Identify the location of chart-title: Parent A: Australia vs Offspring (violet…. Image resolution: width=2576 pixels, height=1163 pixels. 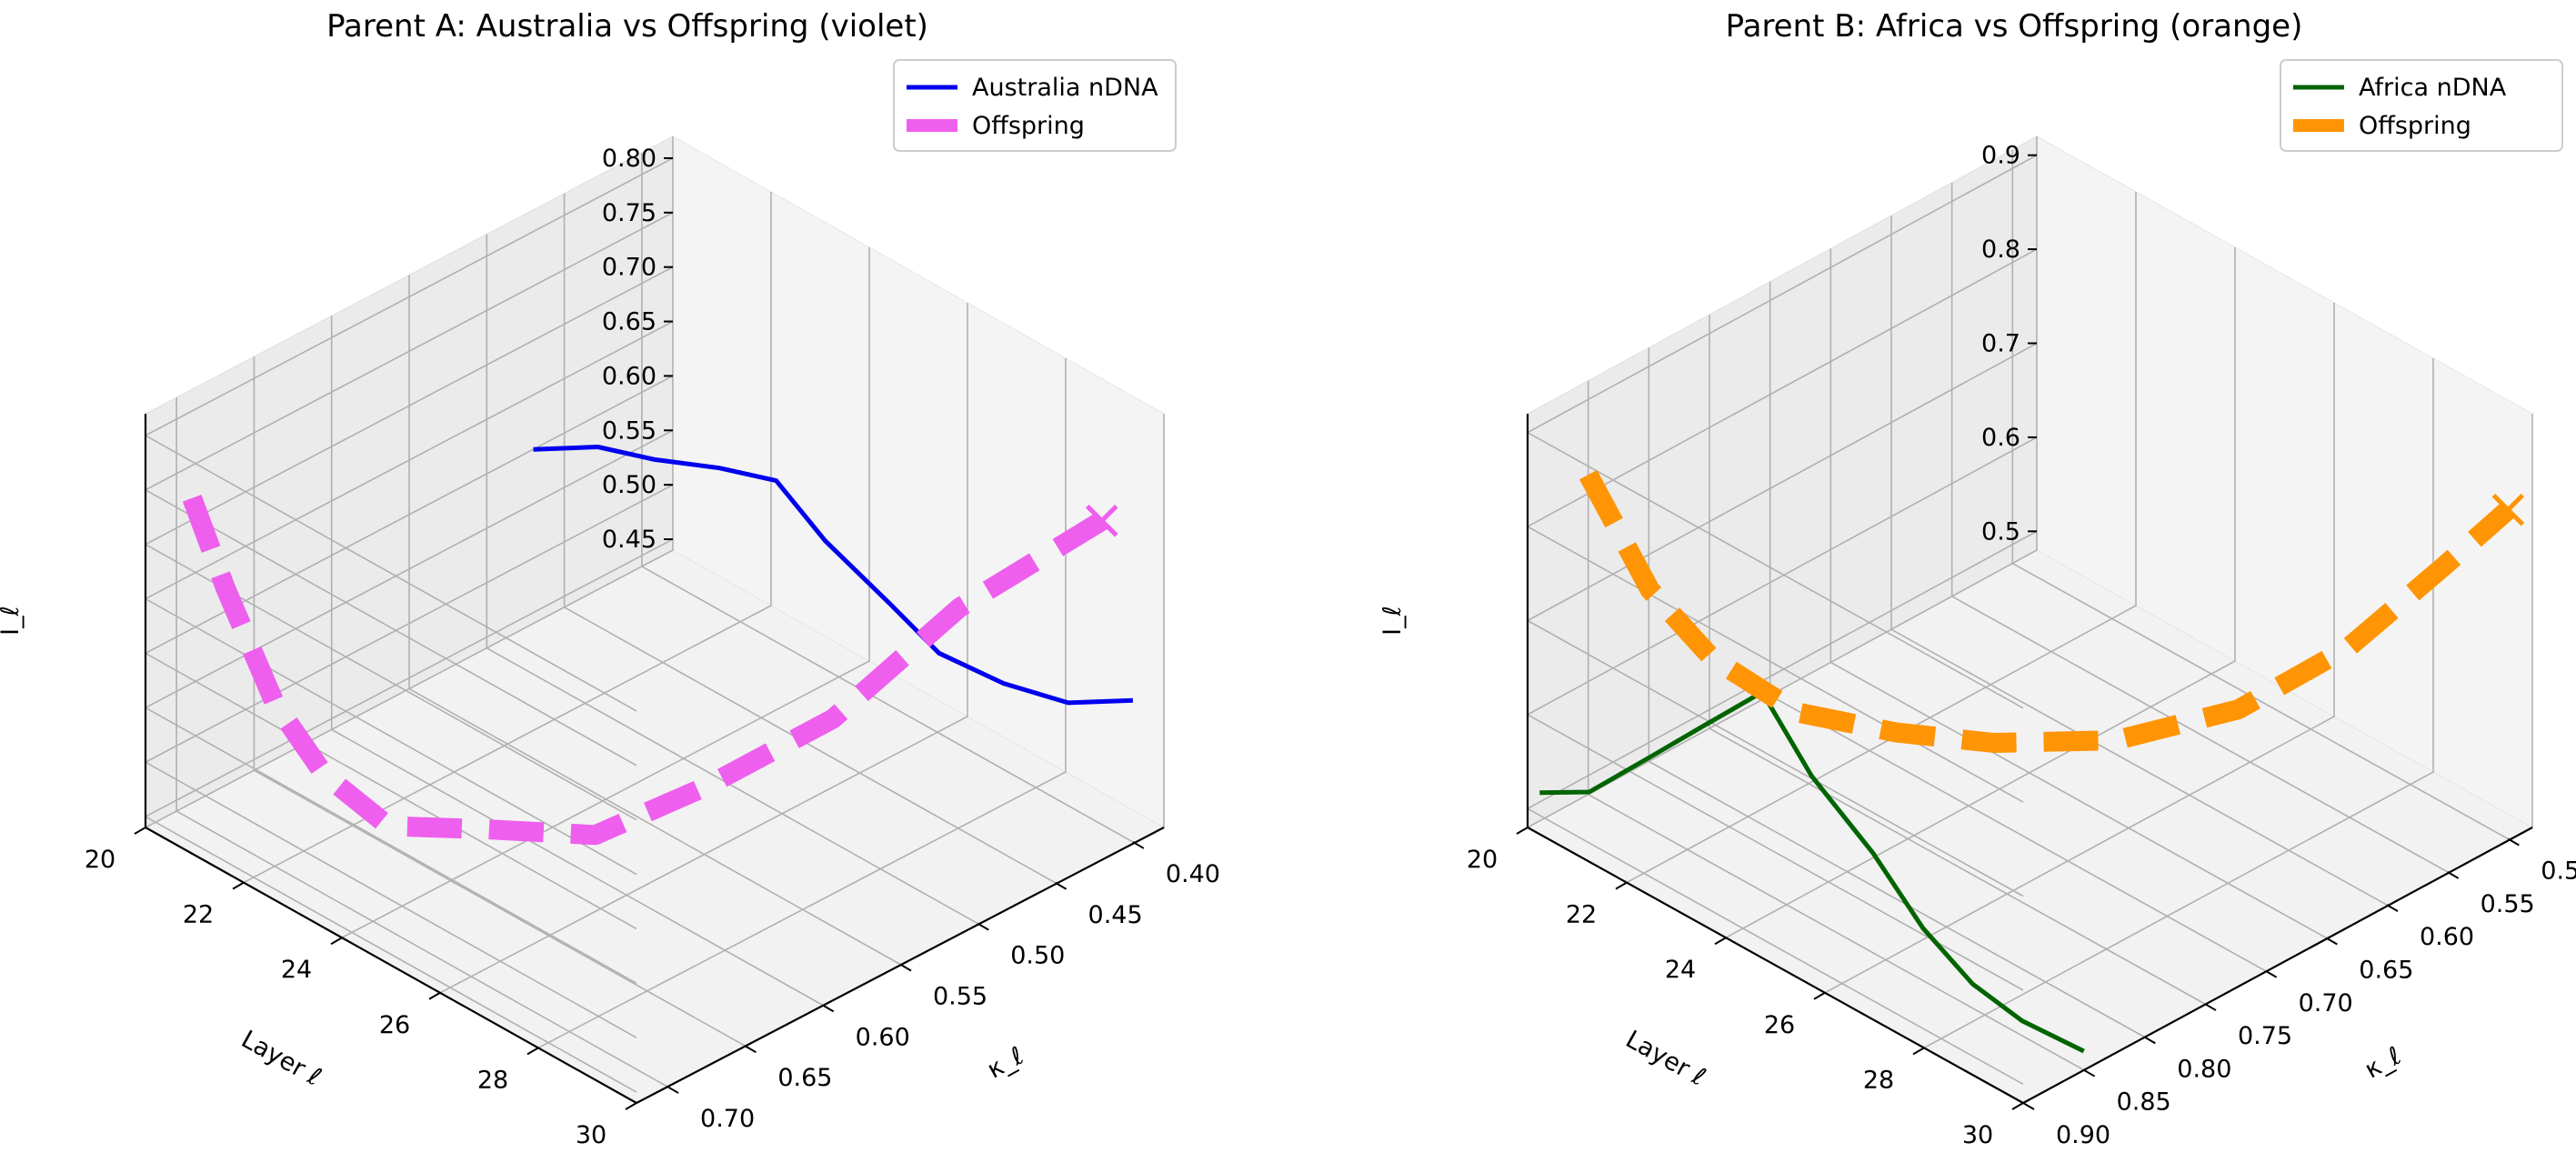
(627, 26).